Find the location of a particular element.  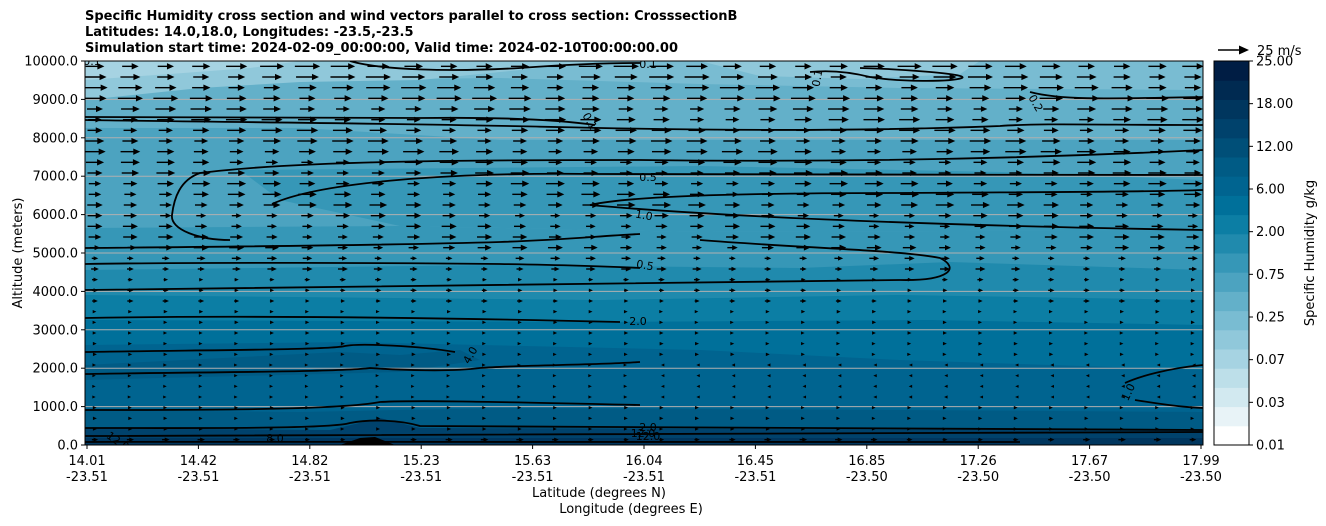

svg-text: 0.1 is located at coordinates (818, 77).